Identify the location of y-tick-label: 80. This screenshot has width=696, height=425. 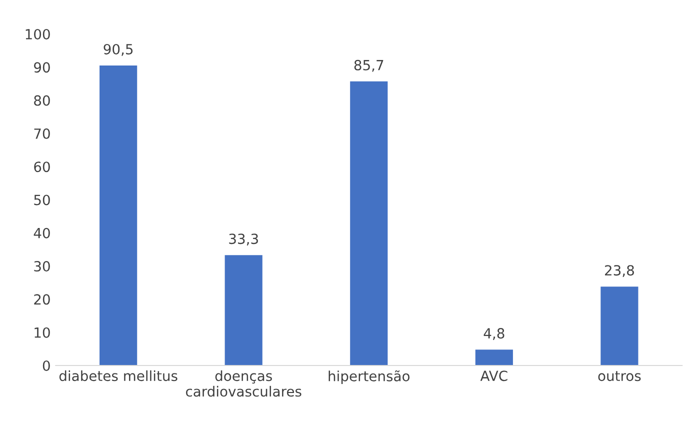
(42, 100).